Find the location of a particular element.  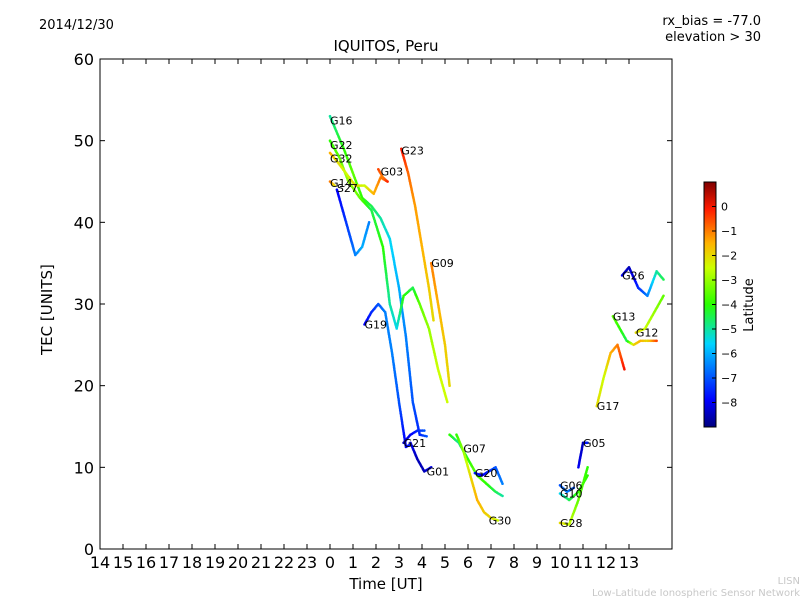

y-tick-label: 50 is located at coordinates (84, 141).